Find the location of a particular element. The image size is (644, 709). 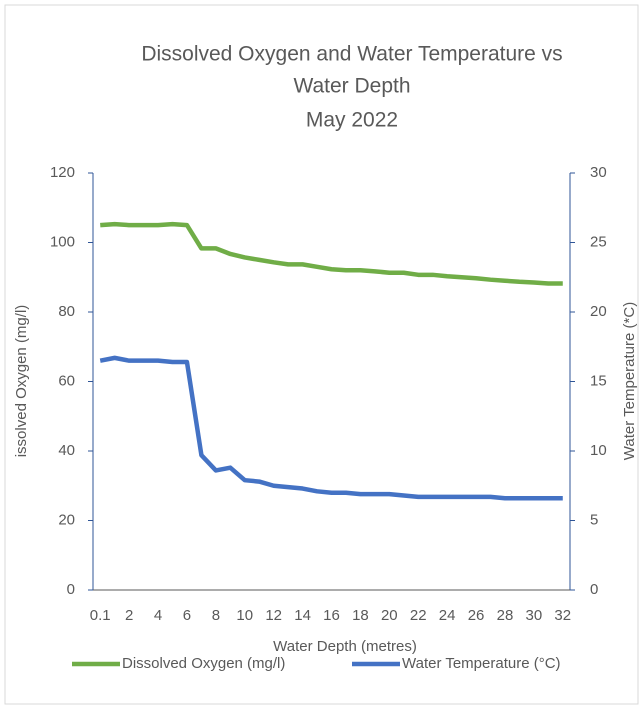

y-tick-label: 120 is located at coordinates (62, 172).